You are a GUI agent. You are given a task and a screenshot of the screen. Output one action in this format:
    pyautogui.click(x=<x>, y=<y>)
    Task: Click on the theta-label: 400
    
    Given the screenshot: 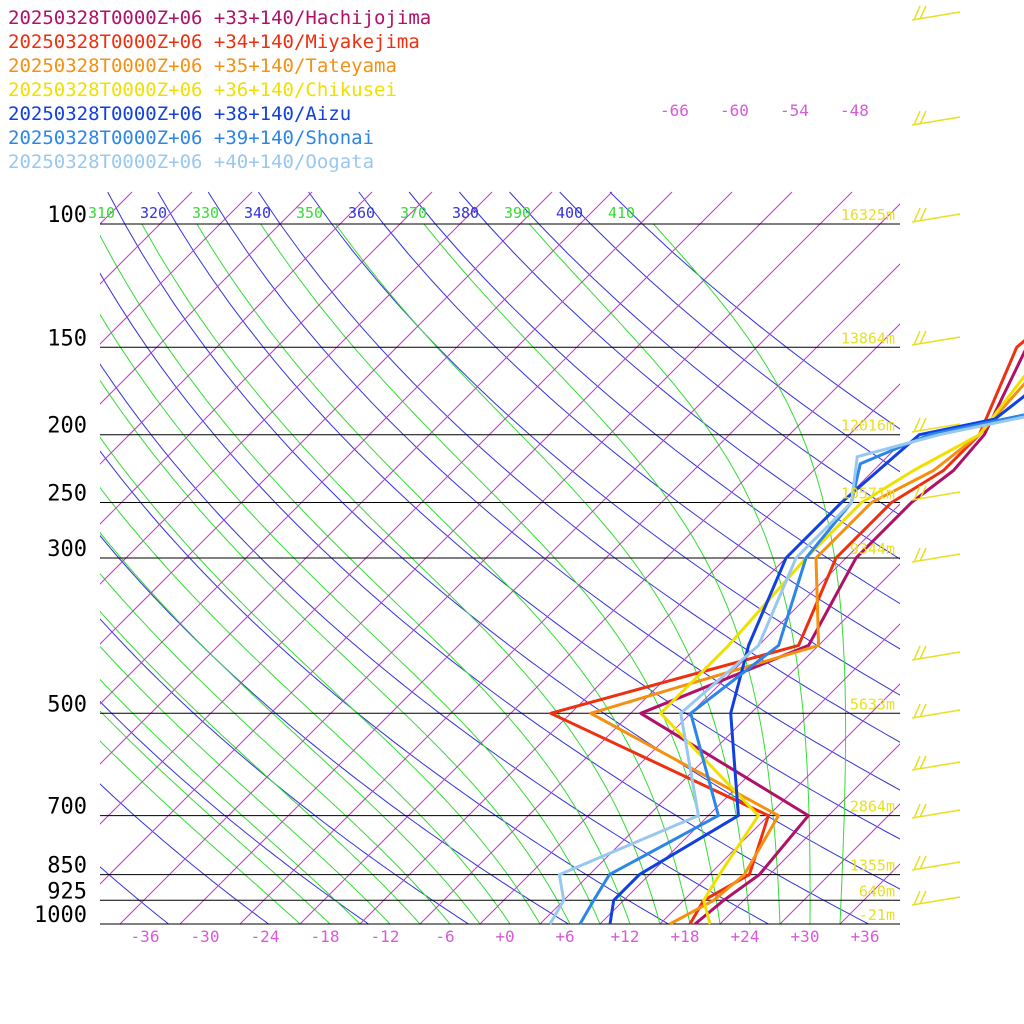 What is the action you would take?
    pyautogui.click(x=569, y=213)
    